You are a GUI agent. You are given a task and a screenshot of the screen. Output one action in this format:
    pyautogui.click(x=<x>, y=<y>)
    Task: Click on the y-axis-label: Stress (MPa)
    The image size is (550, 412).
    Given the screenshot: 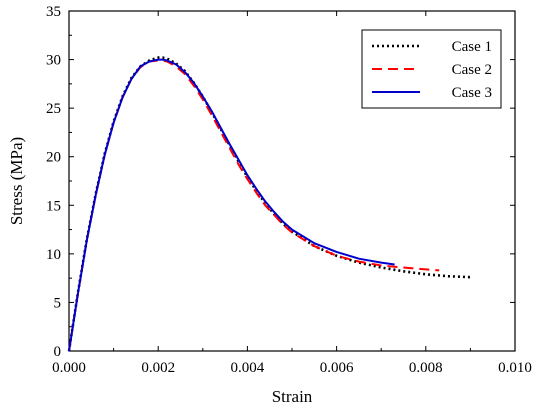 What is the action you would take?
    pyautogui.click(x=16, y=181)
    